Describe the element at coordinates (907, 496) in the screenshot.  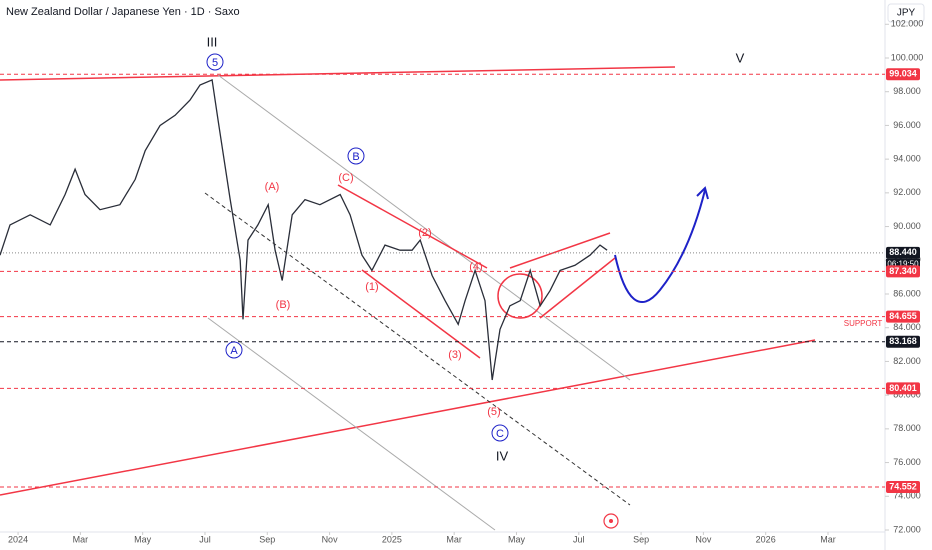
I see `y-tick-label: 74.000` at that location.